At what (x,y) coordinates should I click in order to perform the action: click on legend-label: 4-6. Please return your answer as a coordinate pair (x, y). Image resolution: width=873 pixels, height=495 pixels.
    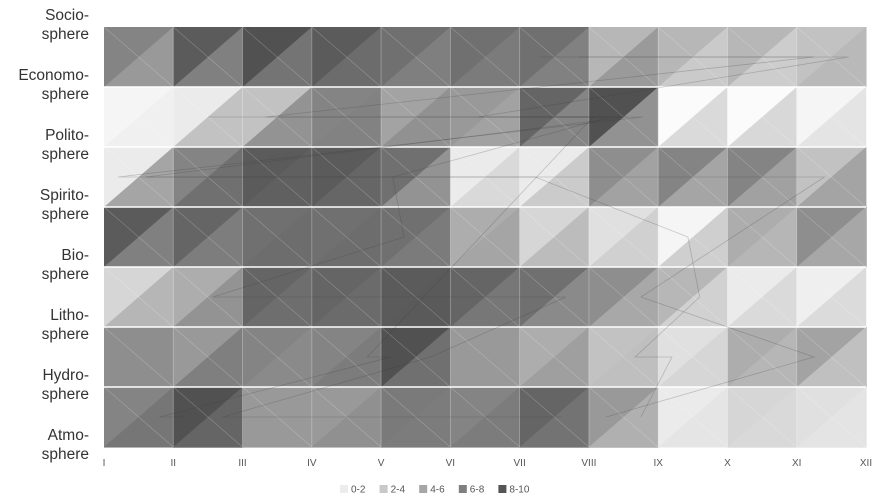
    Looking at the image, I should click on (437, 490).